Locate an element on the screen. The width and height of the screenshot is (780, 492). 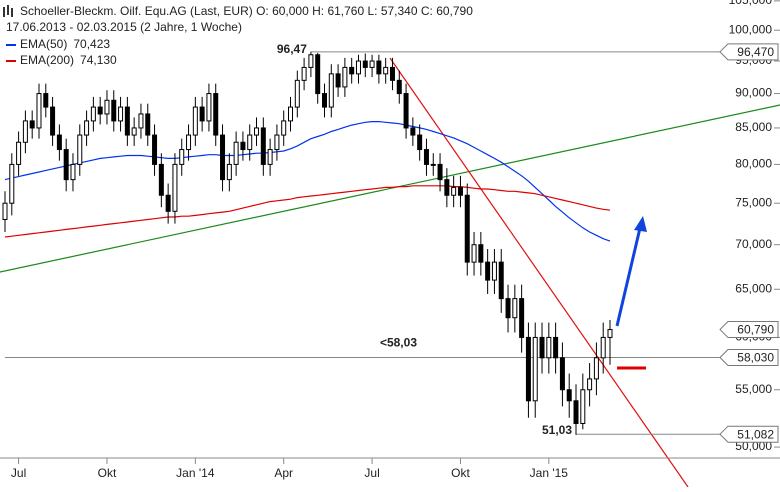
legend-label: EMA(200) 74,130 is located at coordinates (68, 60).